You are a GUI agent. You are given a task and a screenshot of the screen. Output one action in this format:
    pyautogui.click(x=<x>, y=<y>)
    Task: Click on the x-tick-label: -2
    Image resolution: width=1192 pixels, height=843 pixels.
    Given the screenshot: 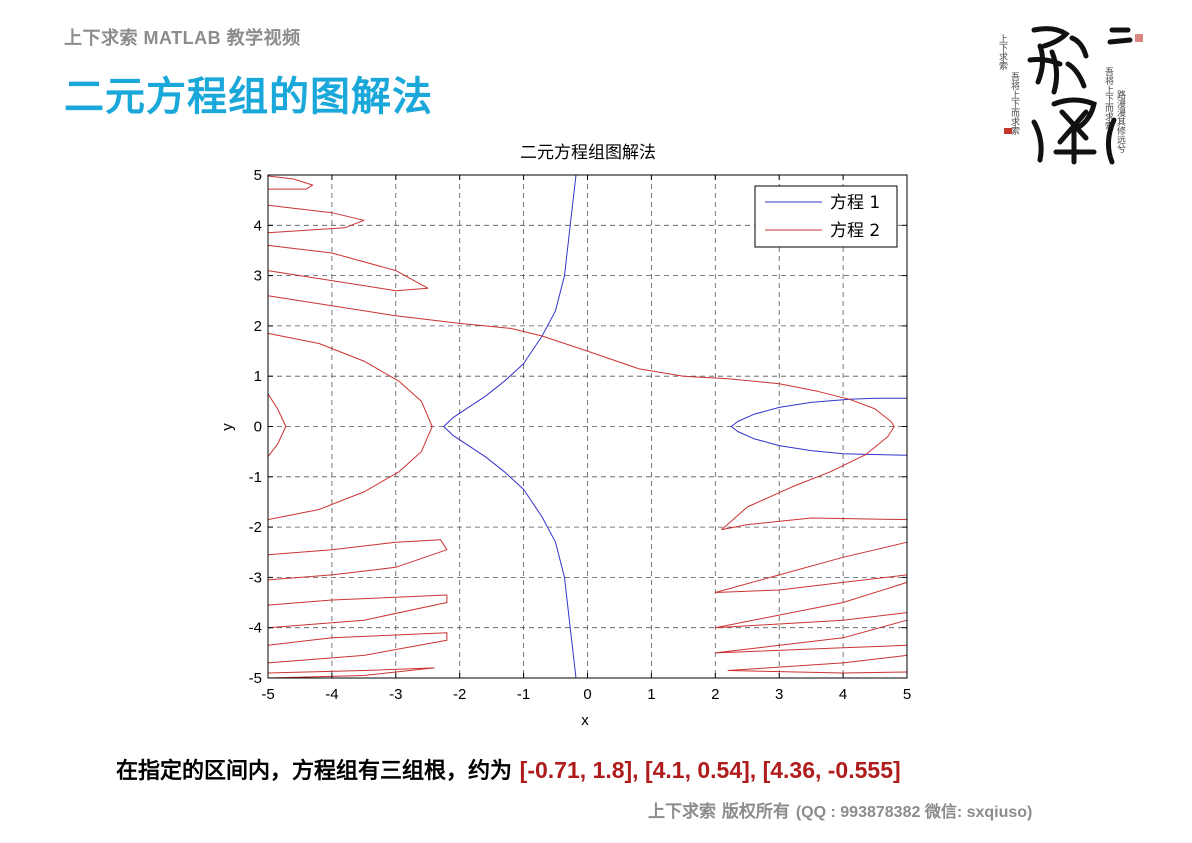 What is the action you would take?
    pyautogui.click(x=459, y=694)
    